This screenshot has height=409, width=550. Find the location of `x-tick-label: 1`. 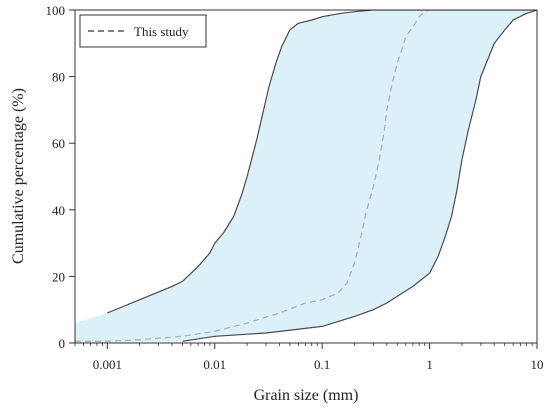

x-tick-label: 1 is located at coordinates (429, 364).